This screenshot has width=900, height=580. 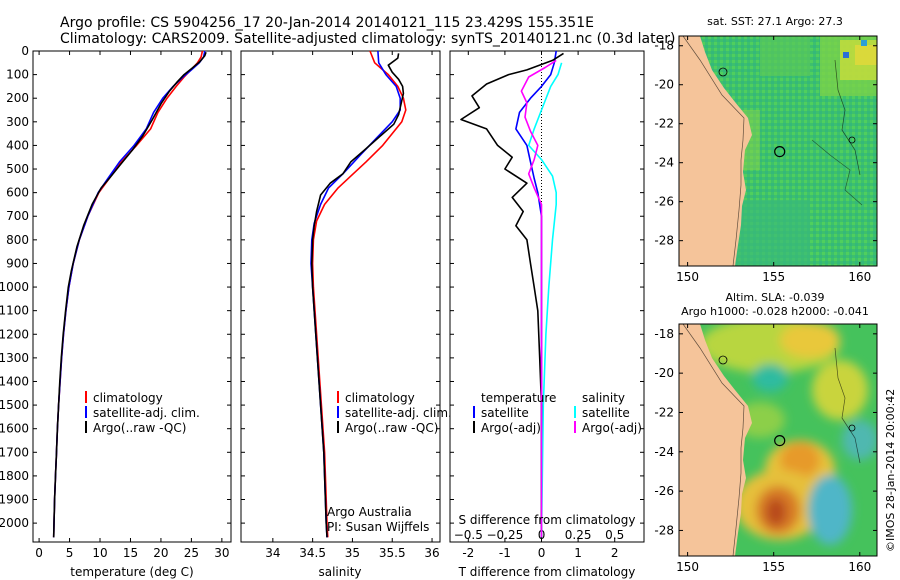 I want to click on s-tick-label: −0.25, so click(x=505, y=535).